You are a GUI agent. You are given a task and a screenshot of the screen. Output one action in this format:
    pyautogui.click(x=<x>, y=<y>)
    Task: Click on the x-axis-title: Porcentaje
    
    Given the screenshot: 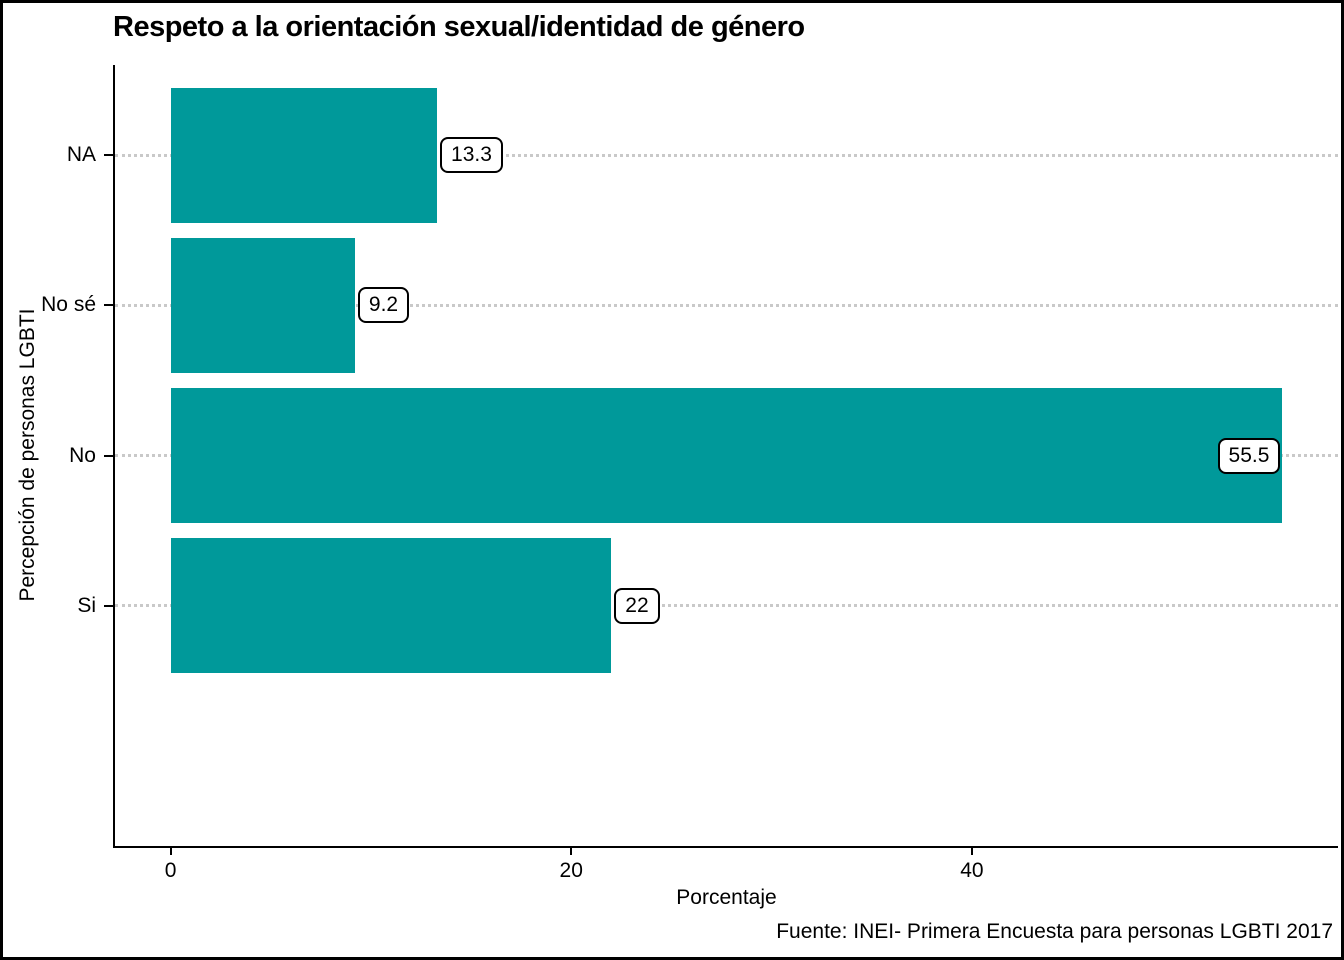 What is the action you would take?
    pyautogui.click(x=726, y=897)
    